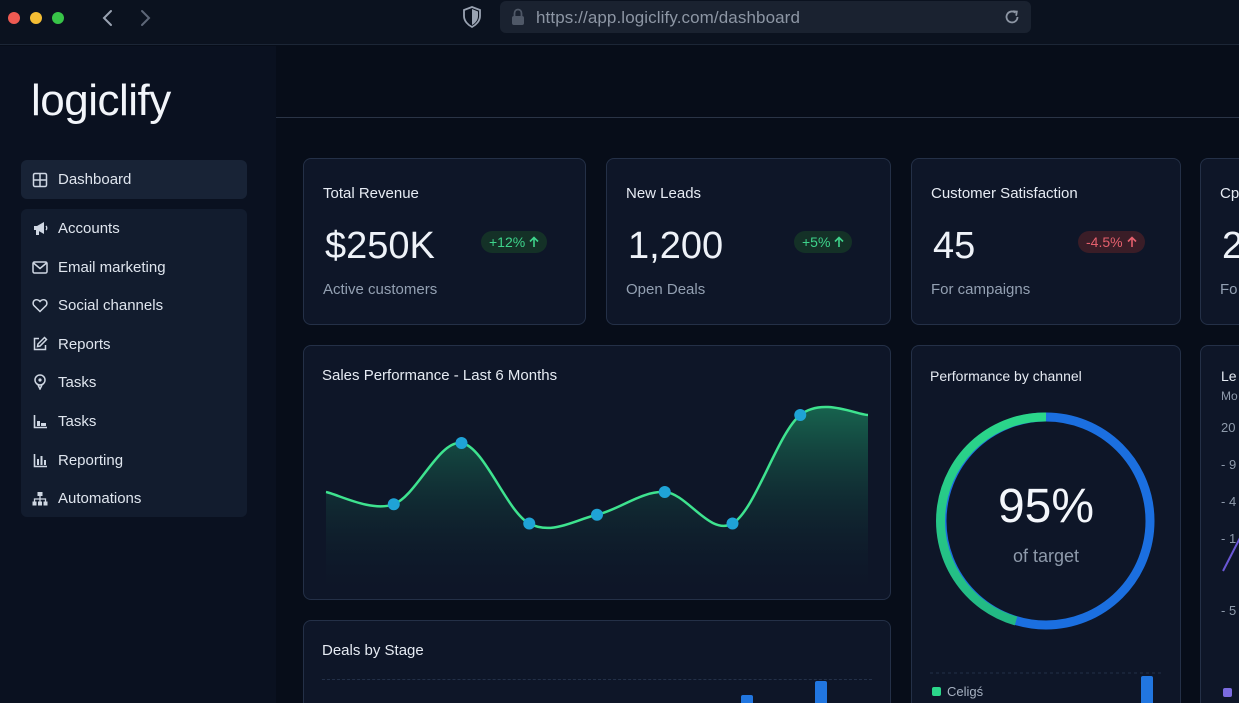 The height and width of the screenshot is (703, 1239). I want to click on back-arrow-icon, so click(108, 18).